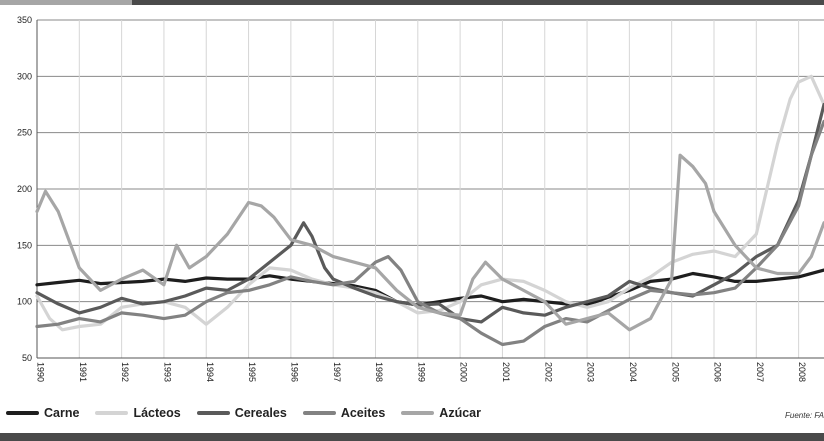  I want to click on x-tick-label: 1997, so click(337, 372).